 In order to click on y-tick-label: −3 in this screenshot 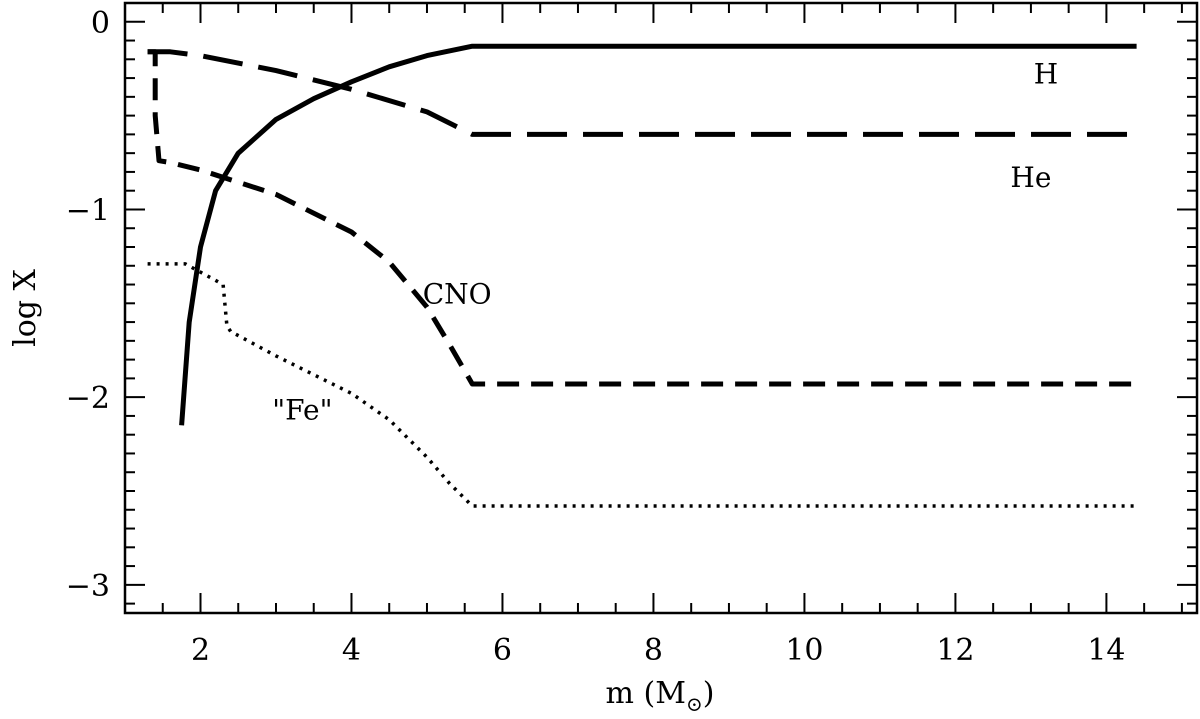, I will do `click(88, 586)`.